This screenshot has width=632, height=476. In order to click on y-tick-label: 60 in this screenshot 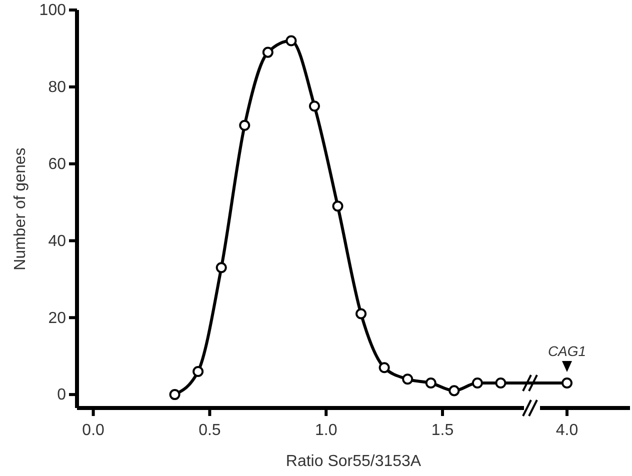, I will do `click(57, 164)`.